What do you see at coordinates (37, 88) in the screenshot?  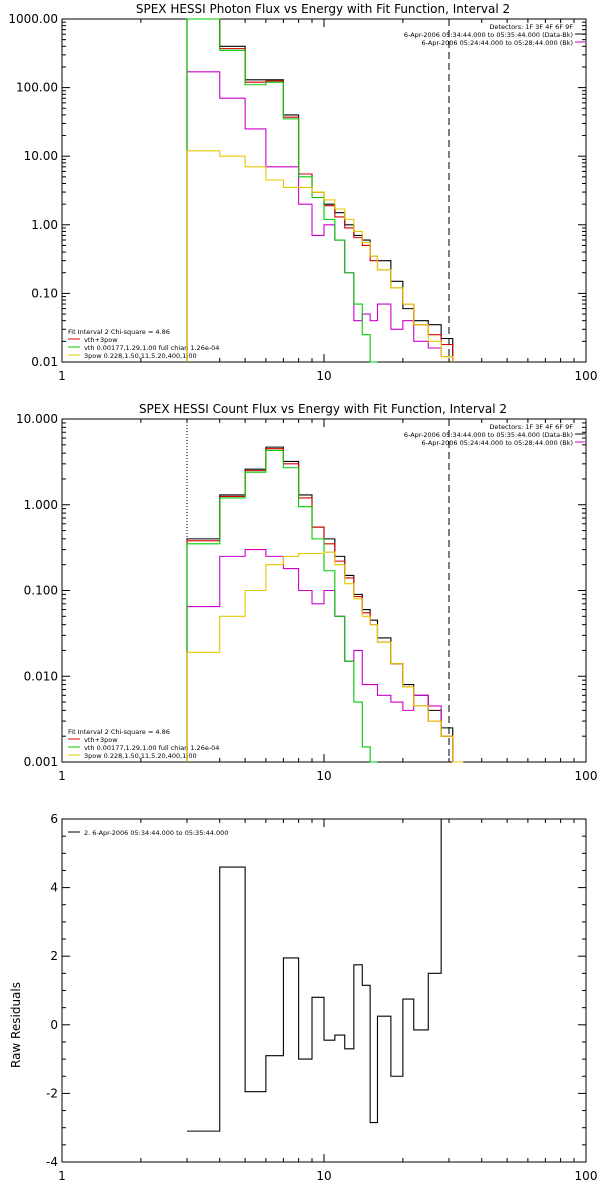 I see `y-tick-label: 100.00` at bounding box center [37, 88].